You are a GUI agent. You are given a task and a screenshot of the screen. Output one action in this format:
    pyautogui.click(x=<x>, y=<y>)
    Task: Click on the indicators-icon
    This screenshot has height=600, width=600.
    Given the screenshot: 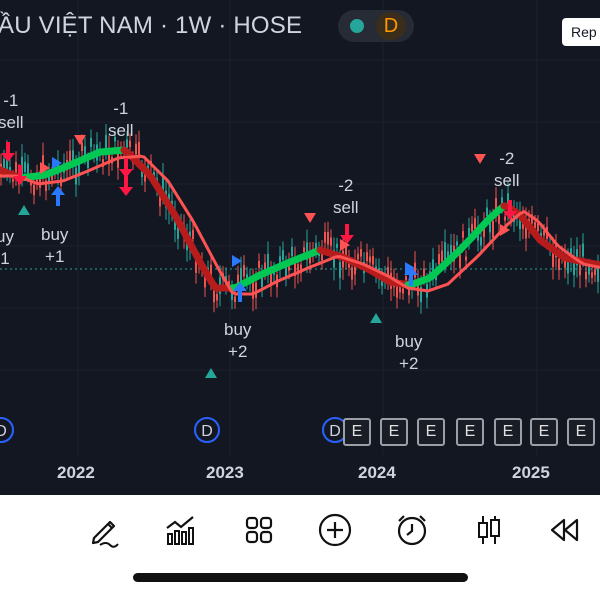 What is the action you would take?
    pyautogui.click(x=181, y=530)
    